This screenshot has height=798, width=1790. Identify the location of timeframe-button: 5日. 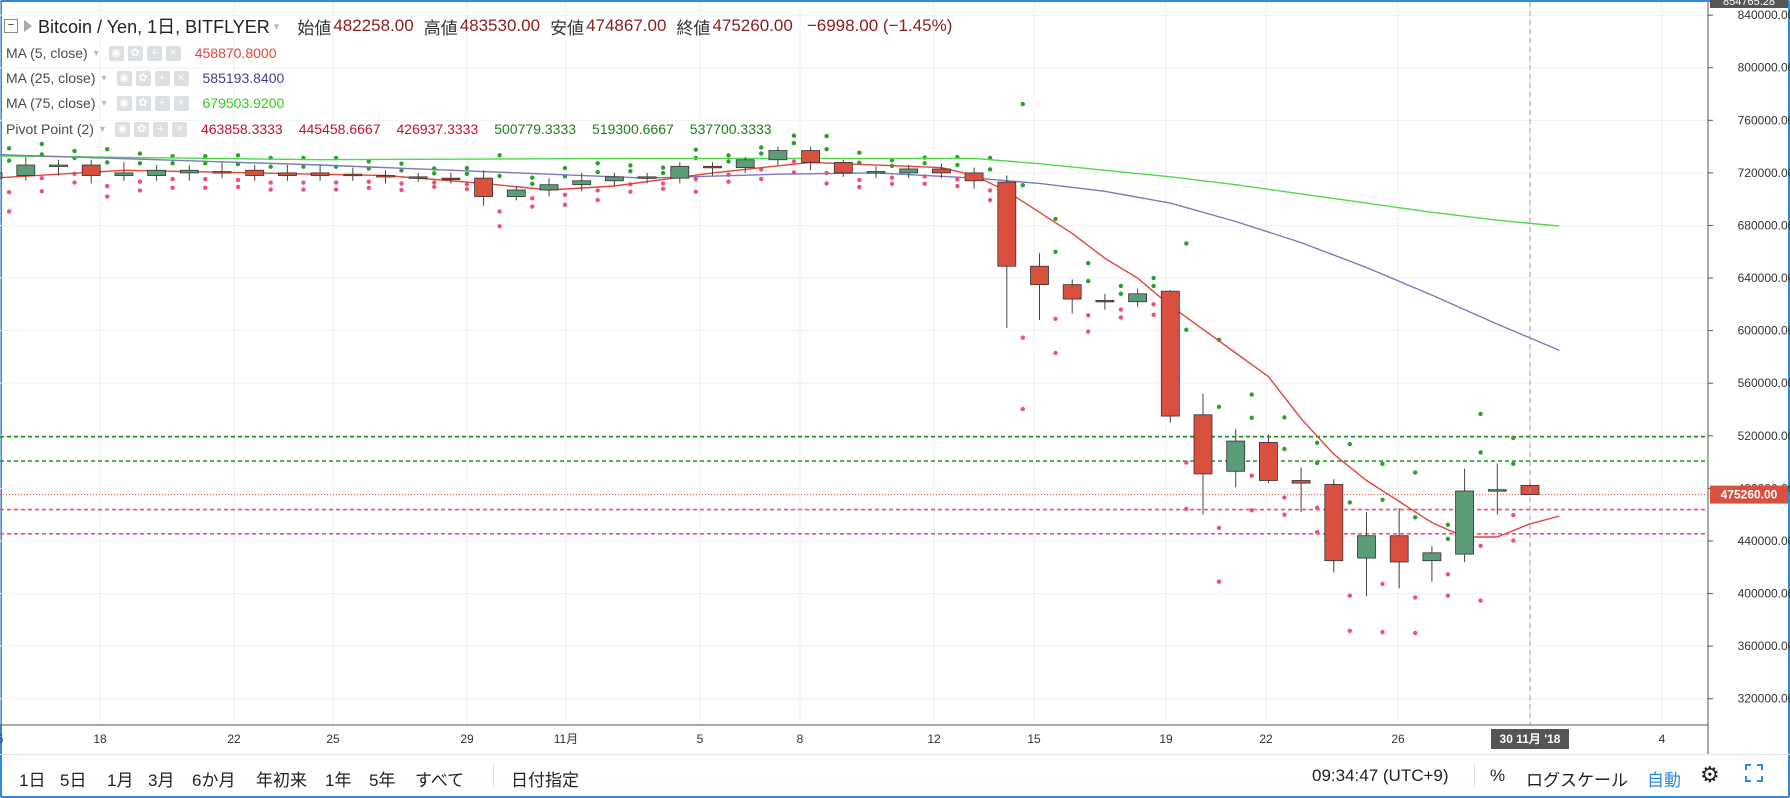
(73, 780).